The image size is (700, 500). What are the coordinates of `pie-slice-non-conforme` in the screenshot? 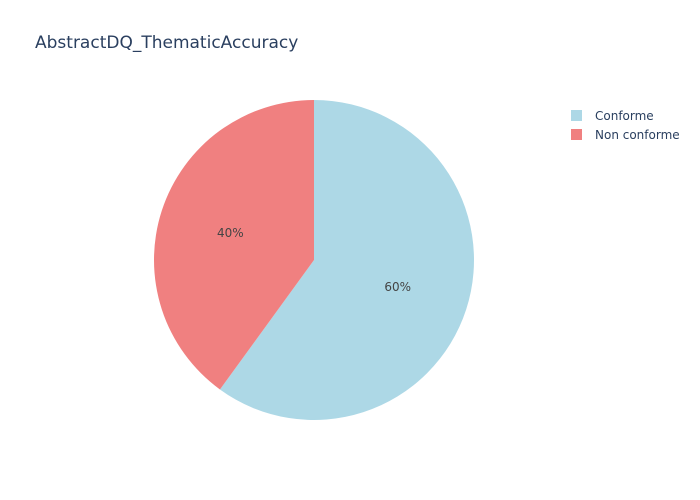 It's located at (234, 245).